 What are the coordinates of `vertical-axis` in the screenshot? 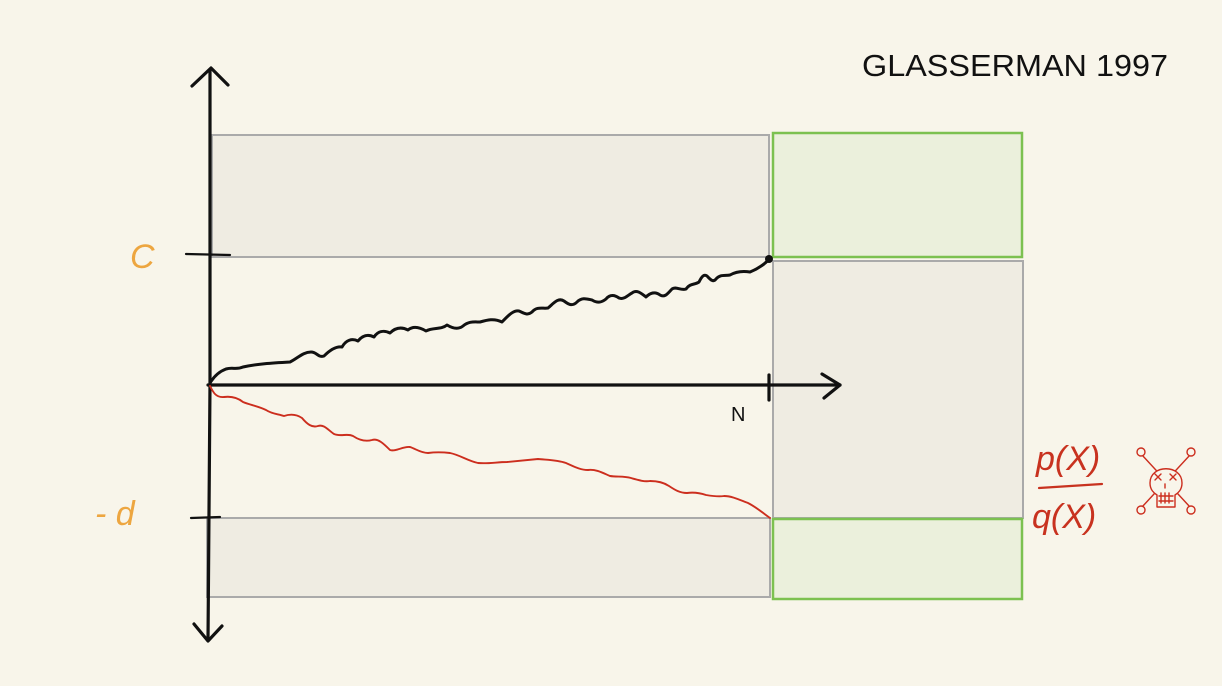 It's located at (209, 355).